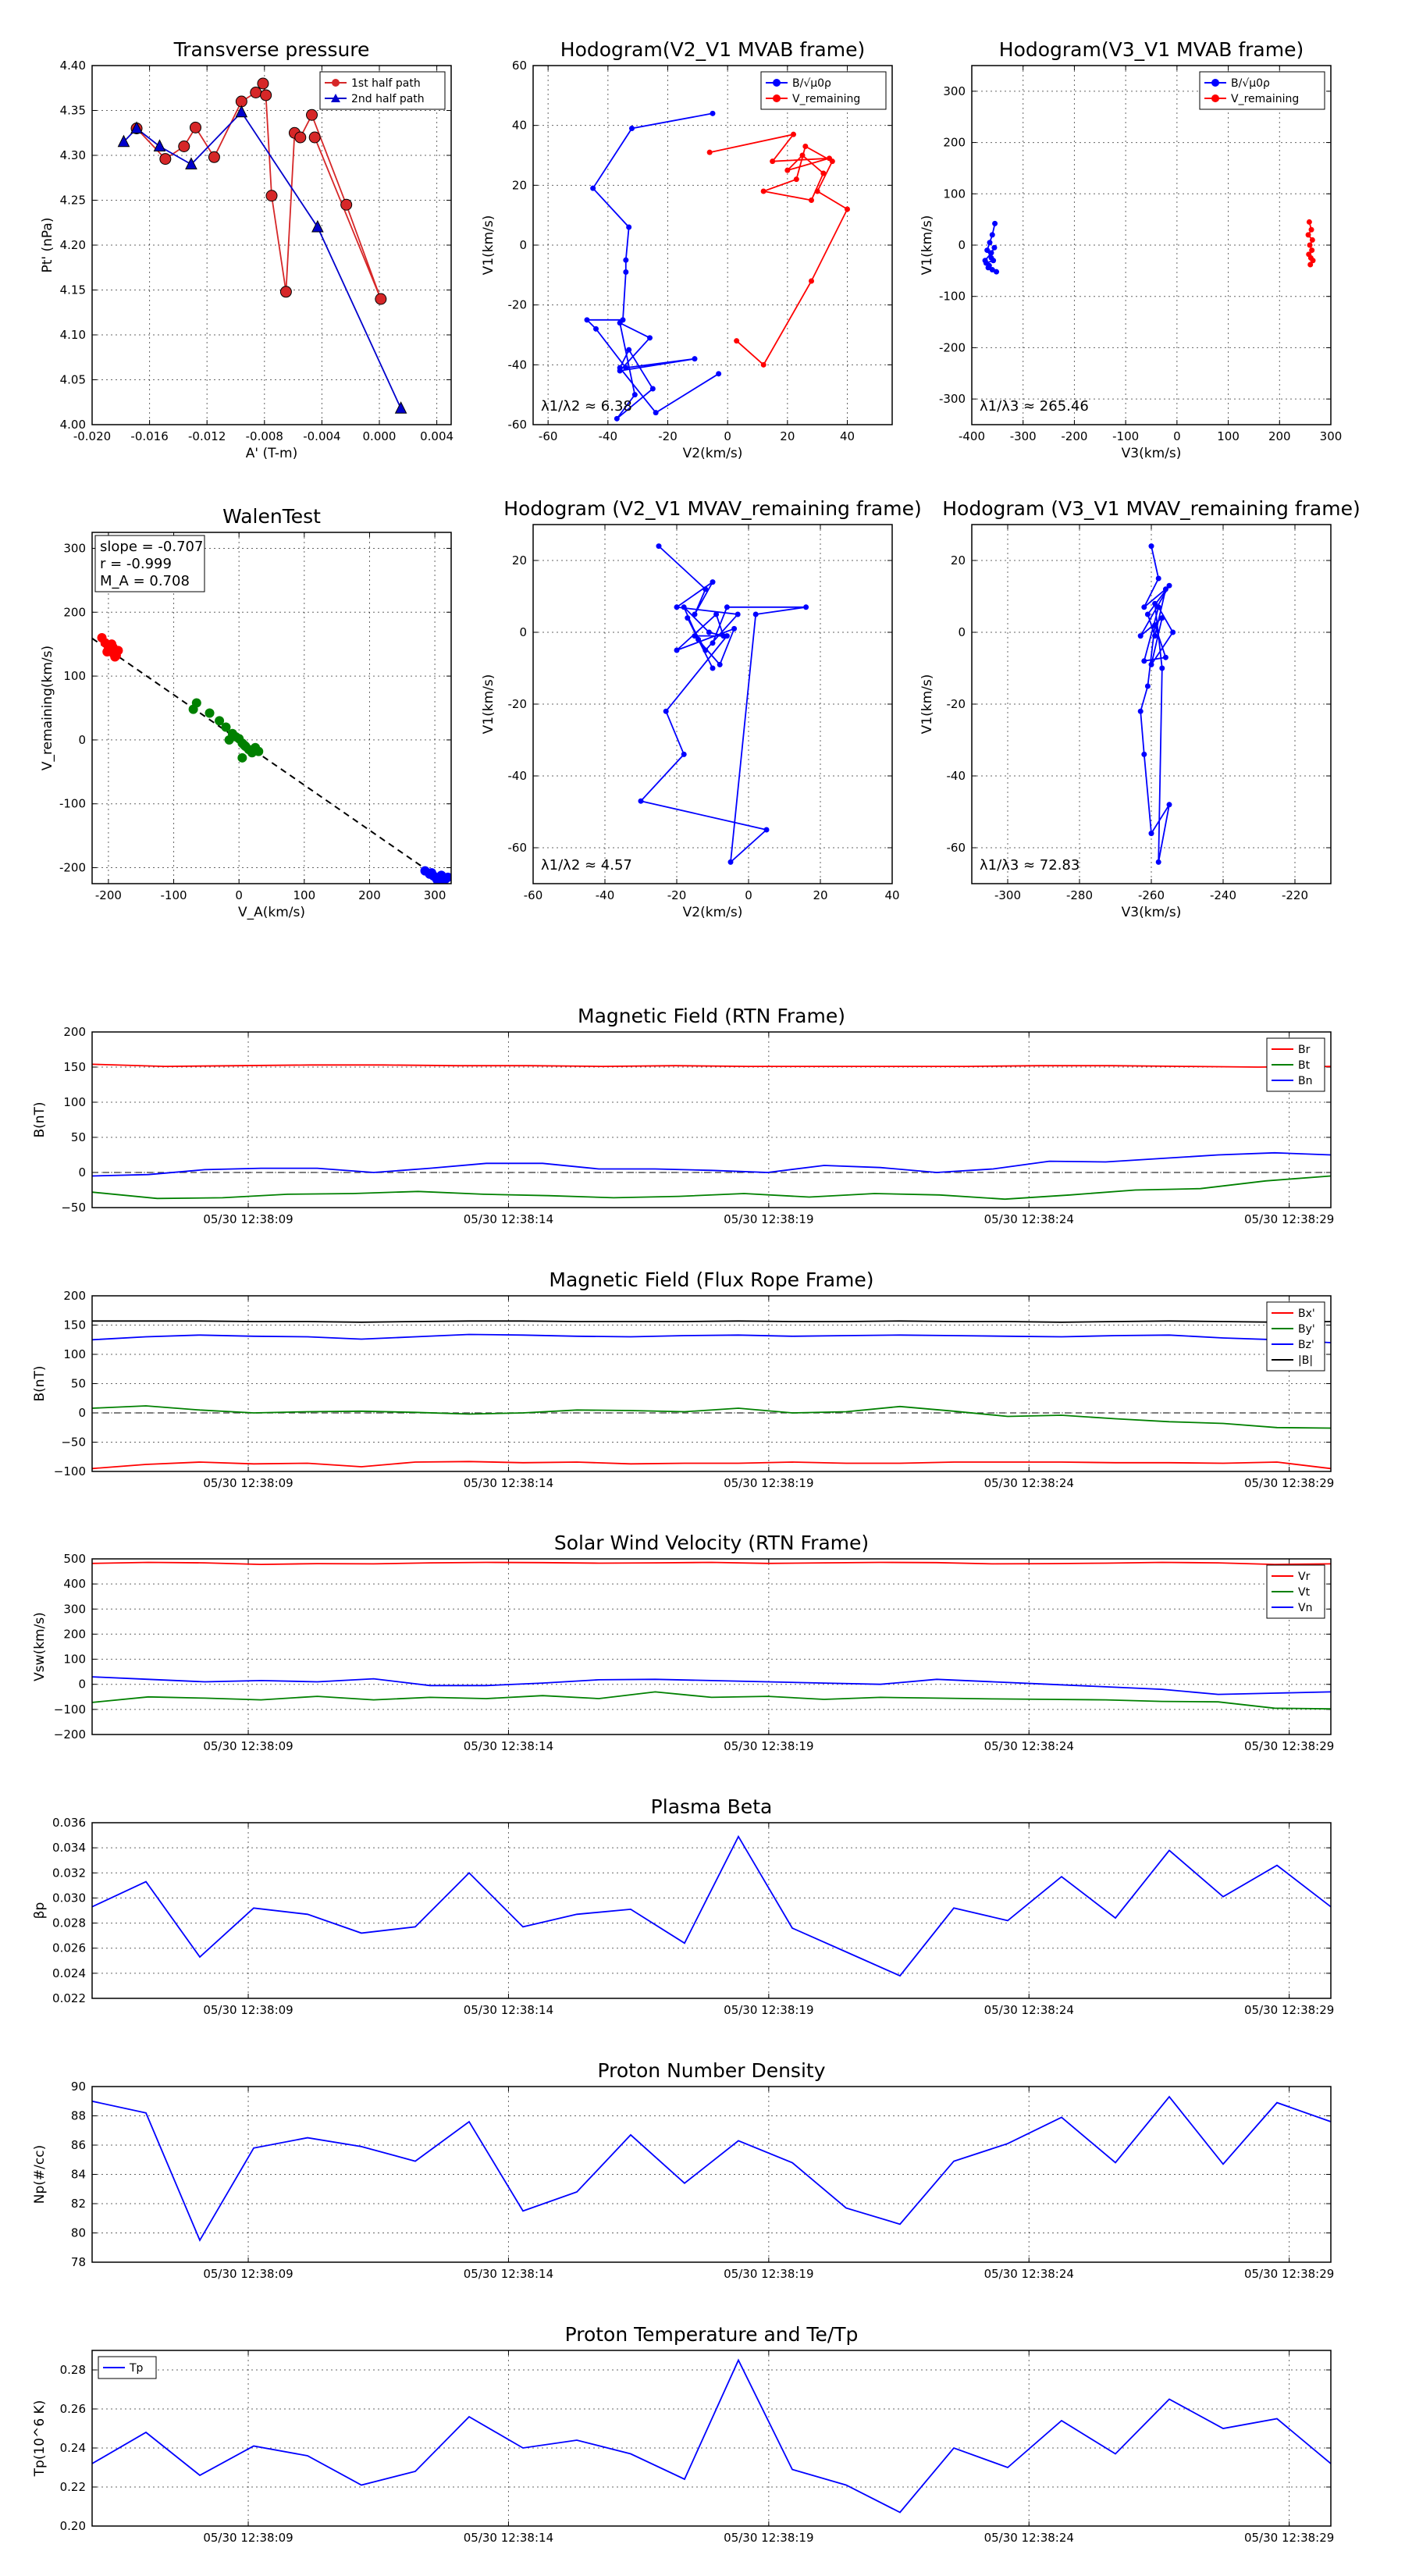 The height and width of the screenshot is (2576, 1405). I want to click on x-tick-label: 05/30 12:38:14, so click(509, 1483).